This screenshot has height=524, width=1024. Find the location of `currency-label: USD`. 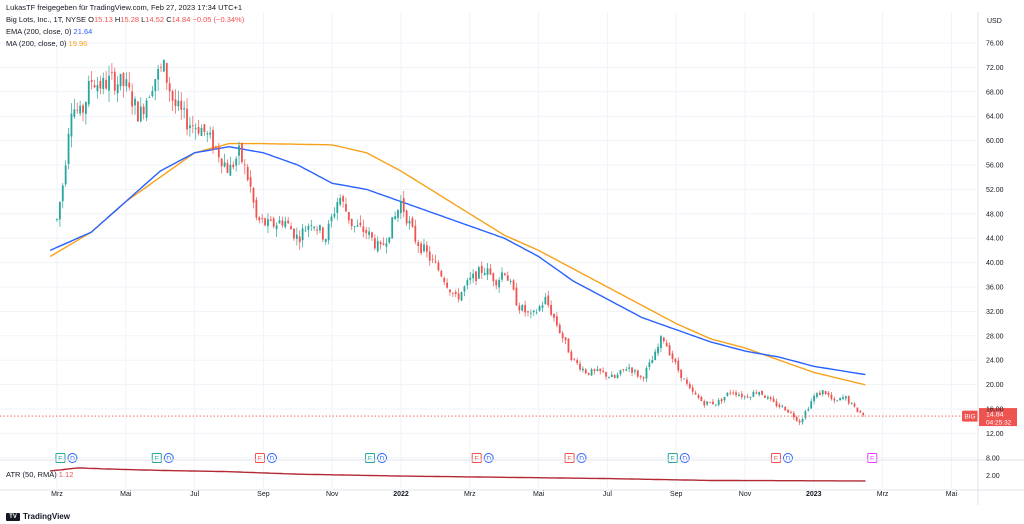

currency-label: USD is located at coordinates (994, 21).